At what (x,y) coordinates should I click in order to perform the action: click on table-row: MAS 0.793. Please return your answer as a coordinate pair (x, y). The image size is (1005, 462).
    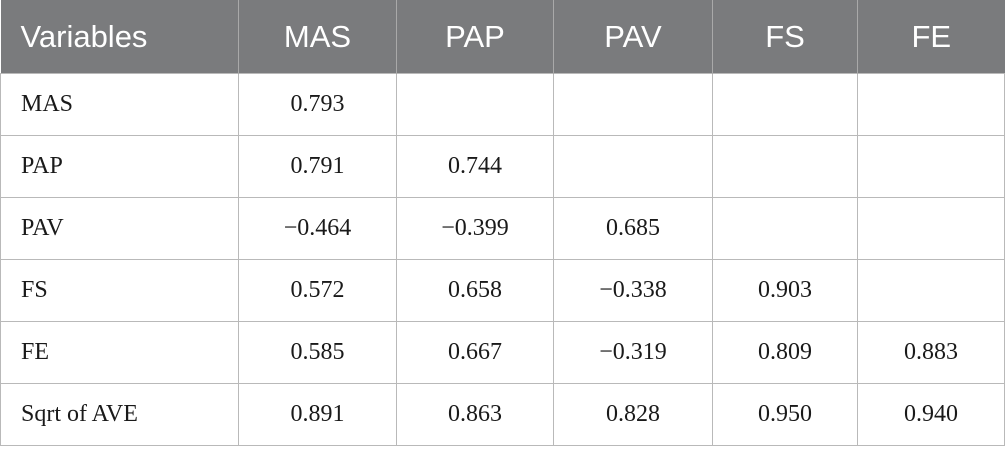
    Looking at the image, I should click on (502, 104).